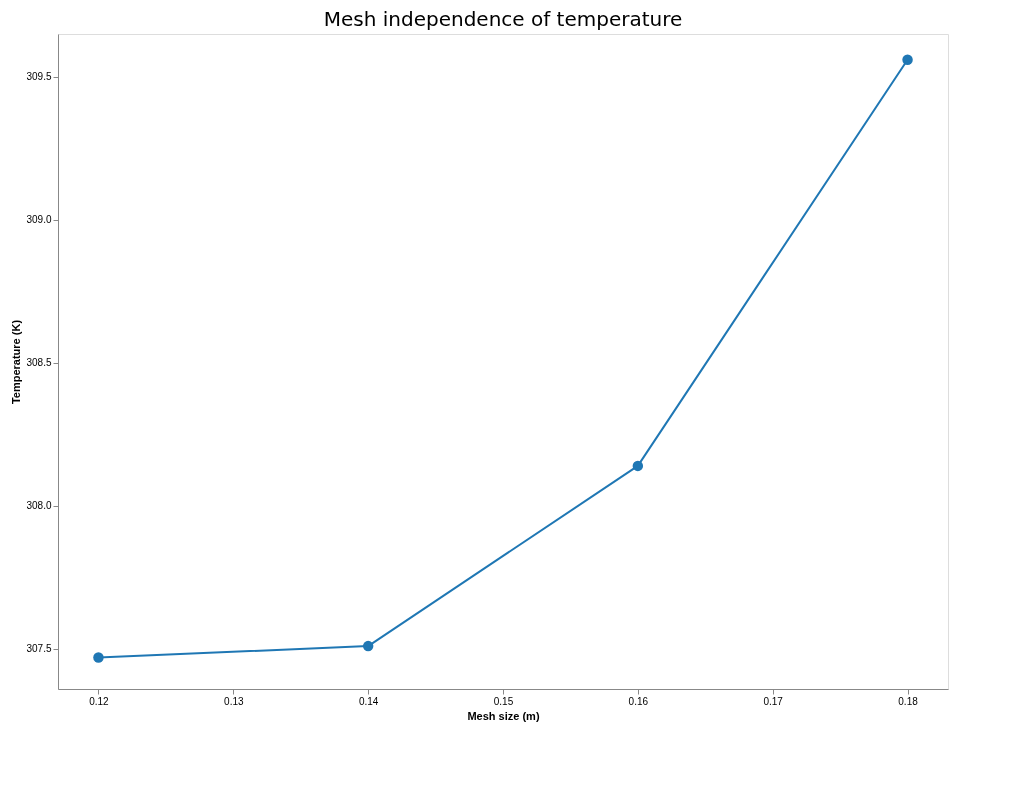  Describe the element at coordinates (39, 649) in the screenshot. I see `y-tick-label: 307.5` at that location.